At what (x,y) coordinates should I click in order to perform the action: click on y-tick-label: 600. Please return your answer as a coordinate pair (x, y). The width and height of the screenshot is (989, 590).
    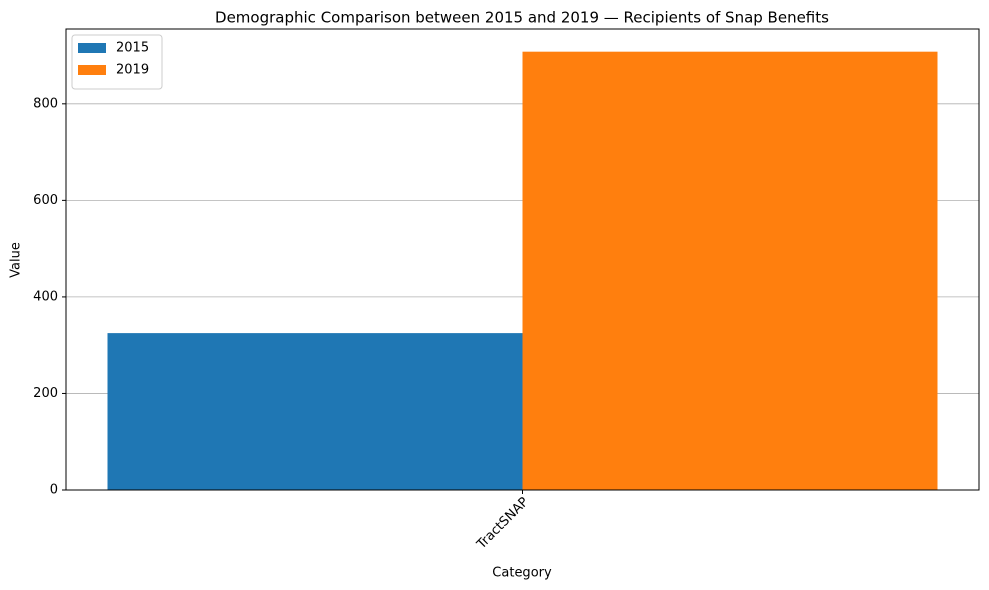
    Looking at the image, I should click on (45, 200).